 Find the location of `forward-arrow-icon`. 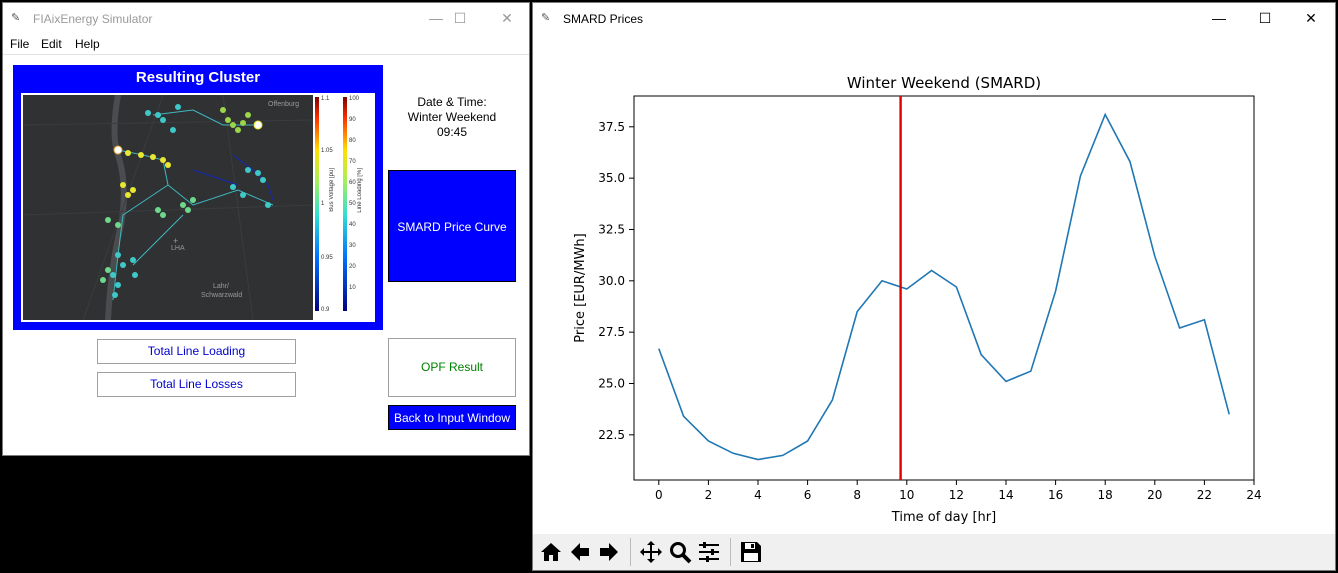

forward-arrow-icon is located at coordinates (609, 552).